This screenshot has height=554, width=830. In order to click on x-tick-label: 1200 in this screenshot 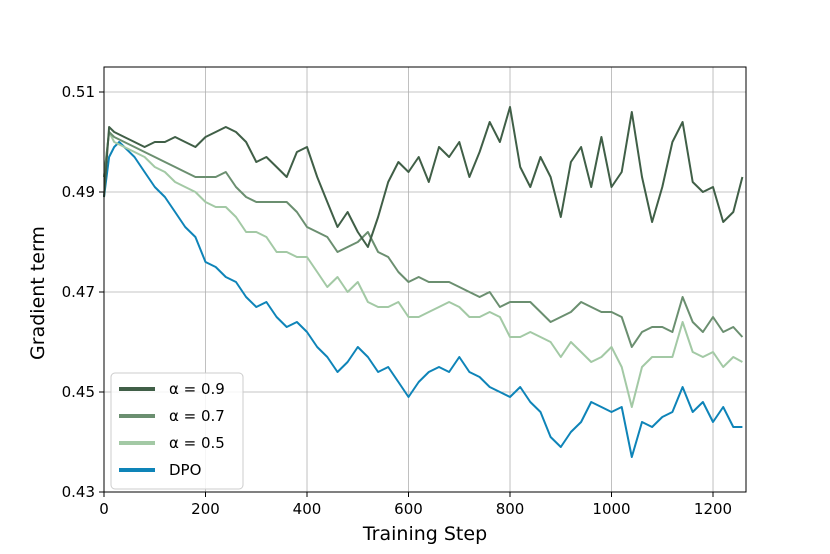, I will do `click(713, 509)`.